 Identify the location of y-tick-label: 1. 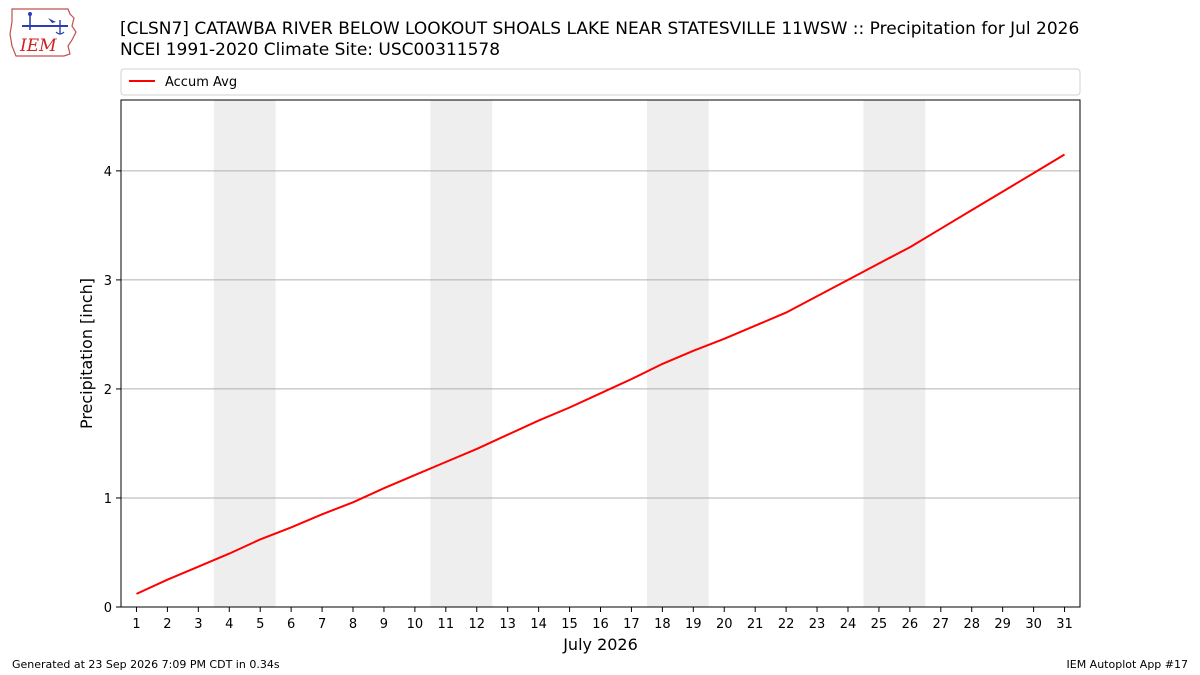
(108, 499).